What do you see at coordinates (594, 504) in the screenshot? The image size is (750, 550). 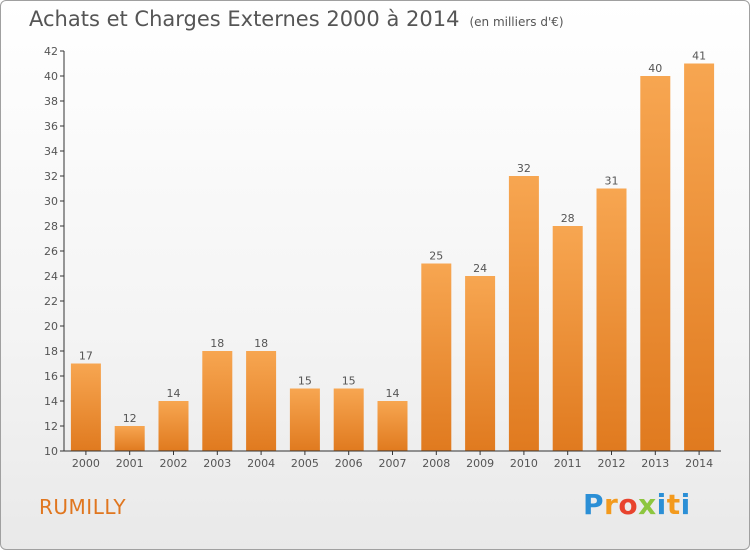 I see `logo-letter: P` at bounding box center [594, 504].